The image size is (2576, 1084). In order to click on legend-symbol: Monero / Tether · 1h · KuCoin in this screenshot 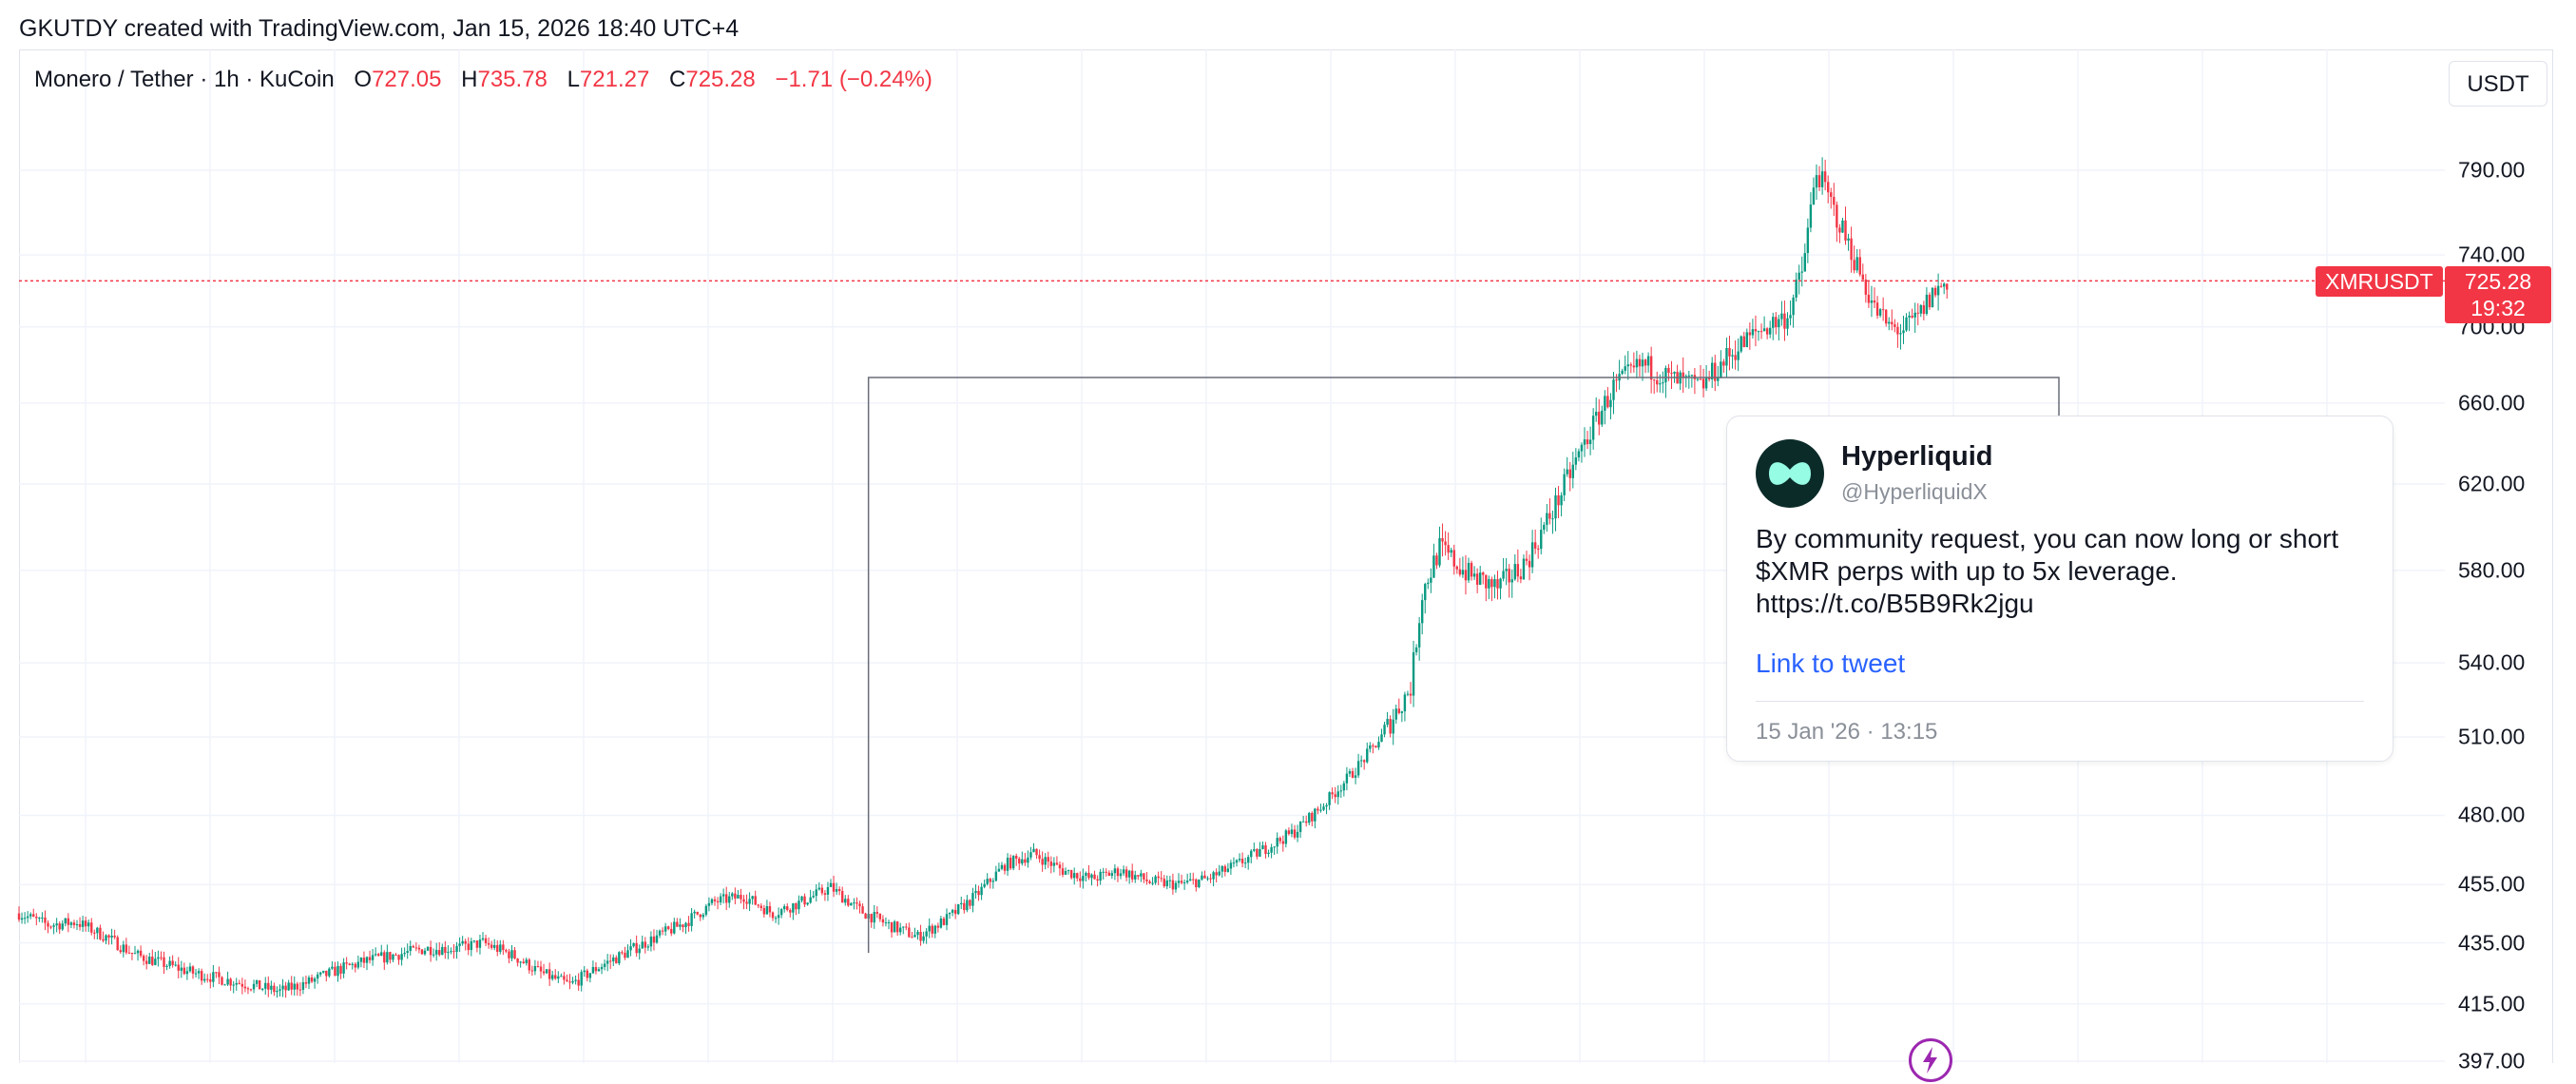, I will do `click(184, 79)`.